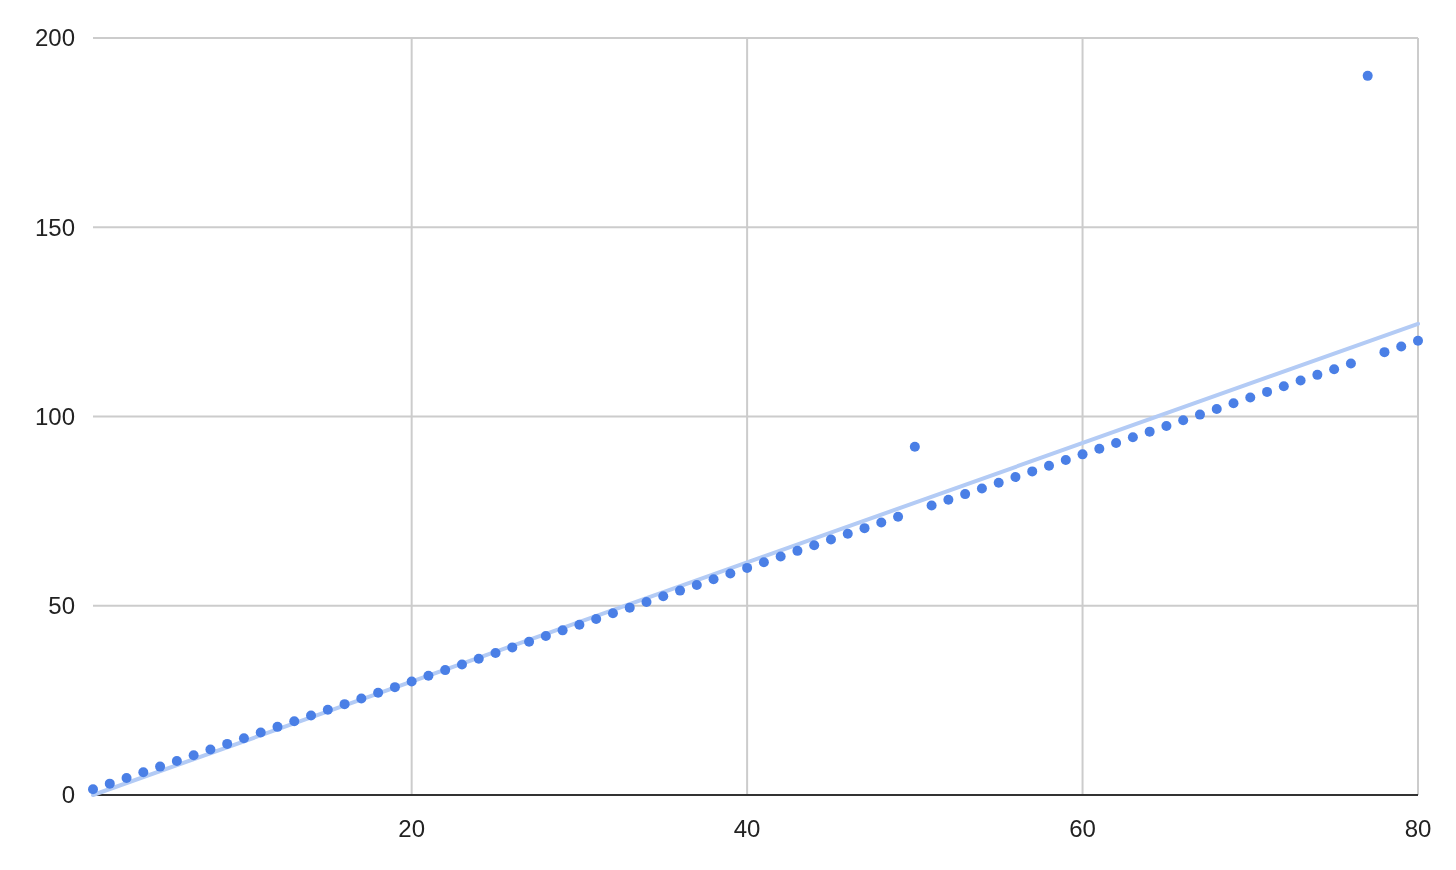  I want to click on y-tick-label: 200, so click(54, 38).